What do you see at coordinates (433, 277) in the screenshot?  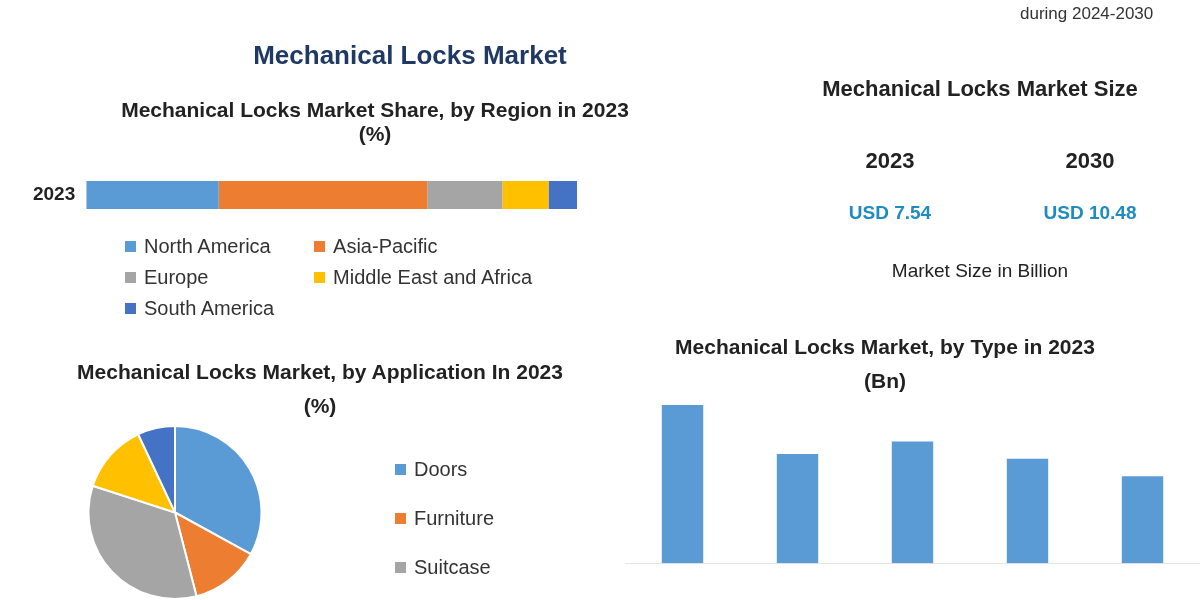 I see `legend-label: Middle East and Africa` at bounding box center [433, 277].